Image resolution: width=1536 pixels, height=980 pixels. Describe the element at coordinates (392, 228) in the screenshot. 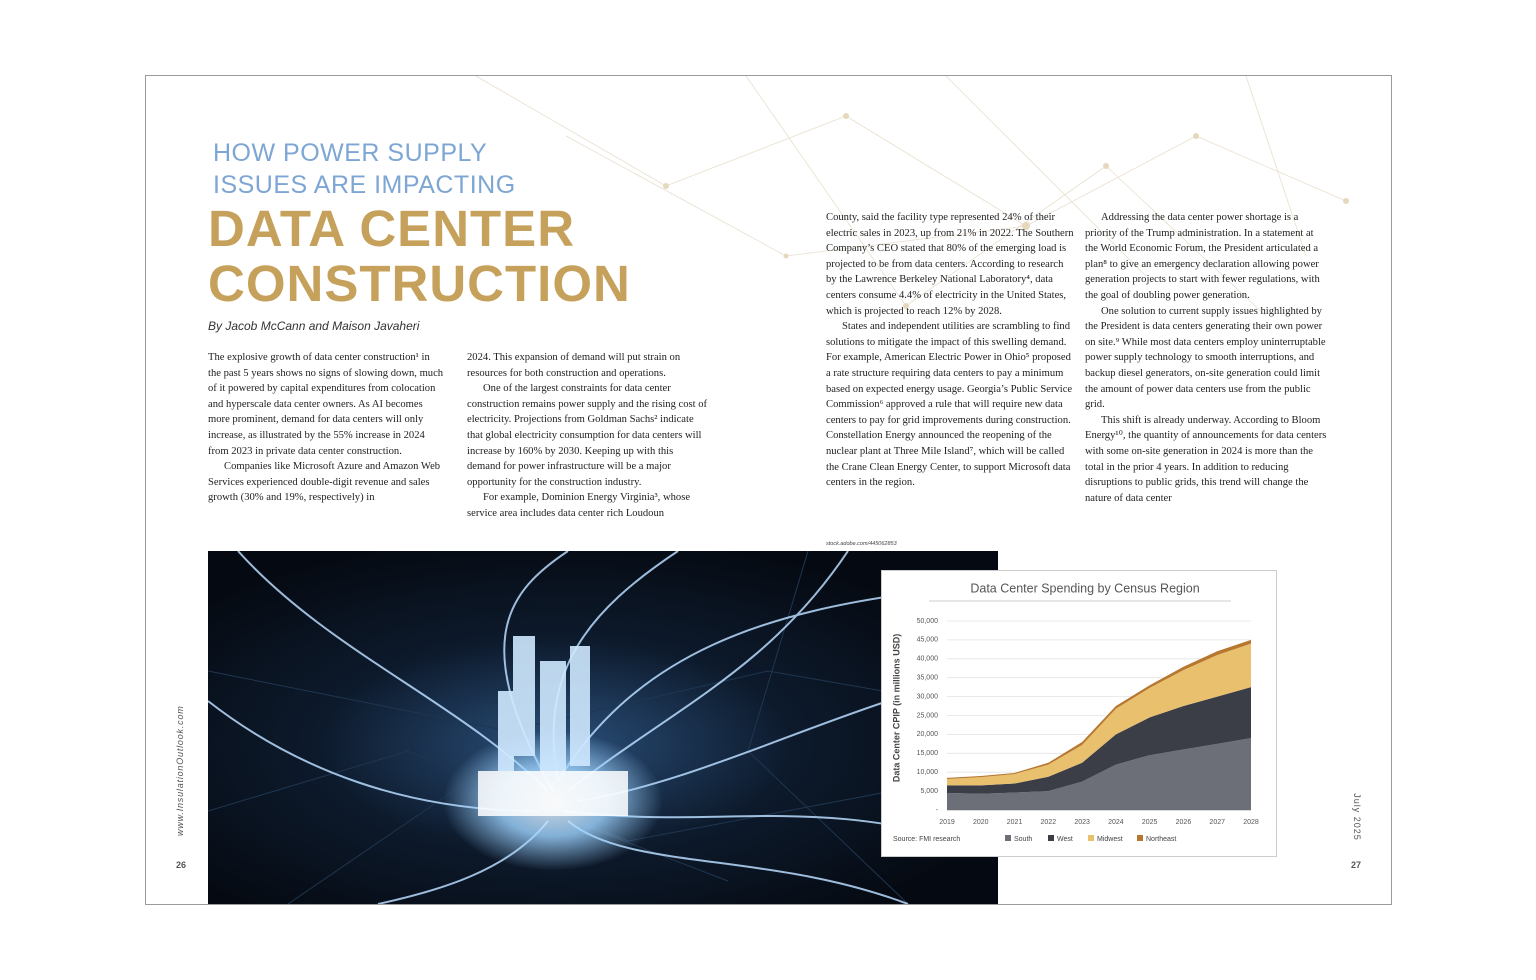

I see `headline-line: DATA CENTER` at that location.